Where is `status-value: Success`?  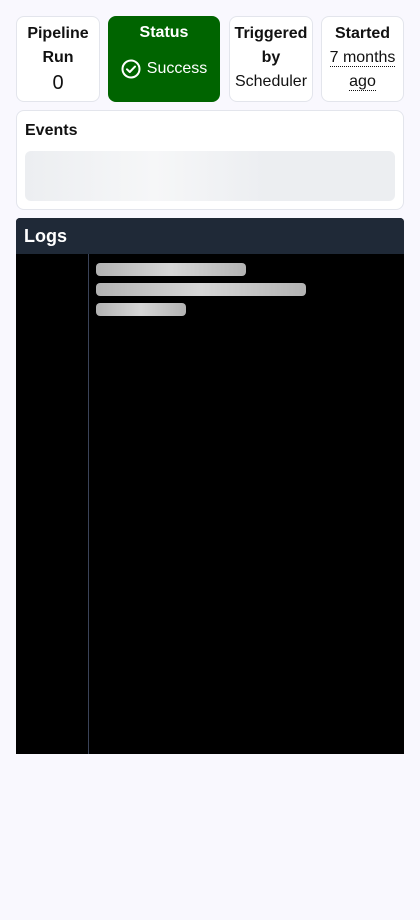 status-value: Success is located at coordinates (177, 69).